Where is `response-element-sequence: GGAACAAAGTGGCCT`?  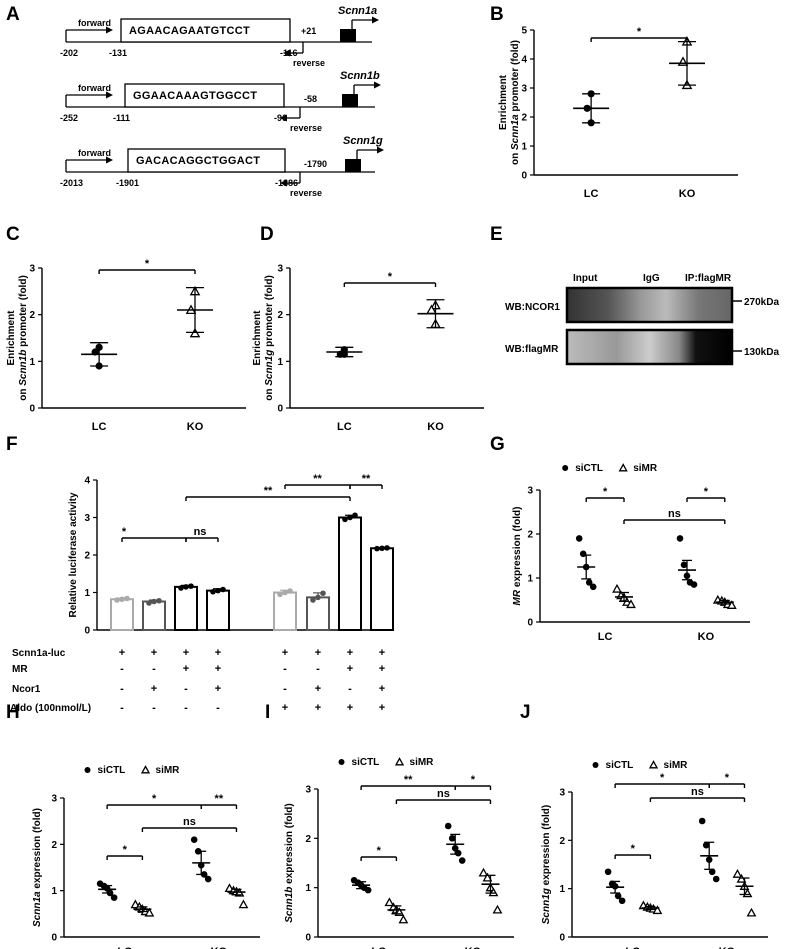
response-element-sequence: GGAACAAAGTGGCCT is located at coordinates (195, 96).